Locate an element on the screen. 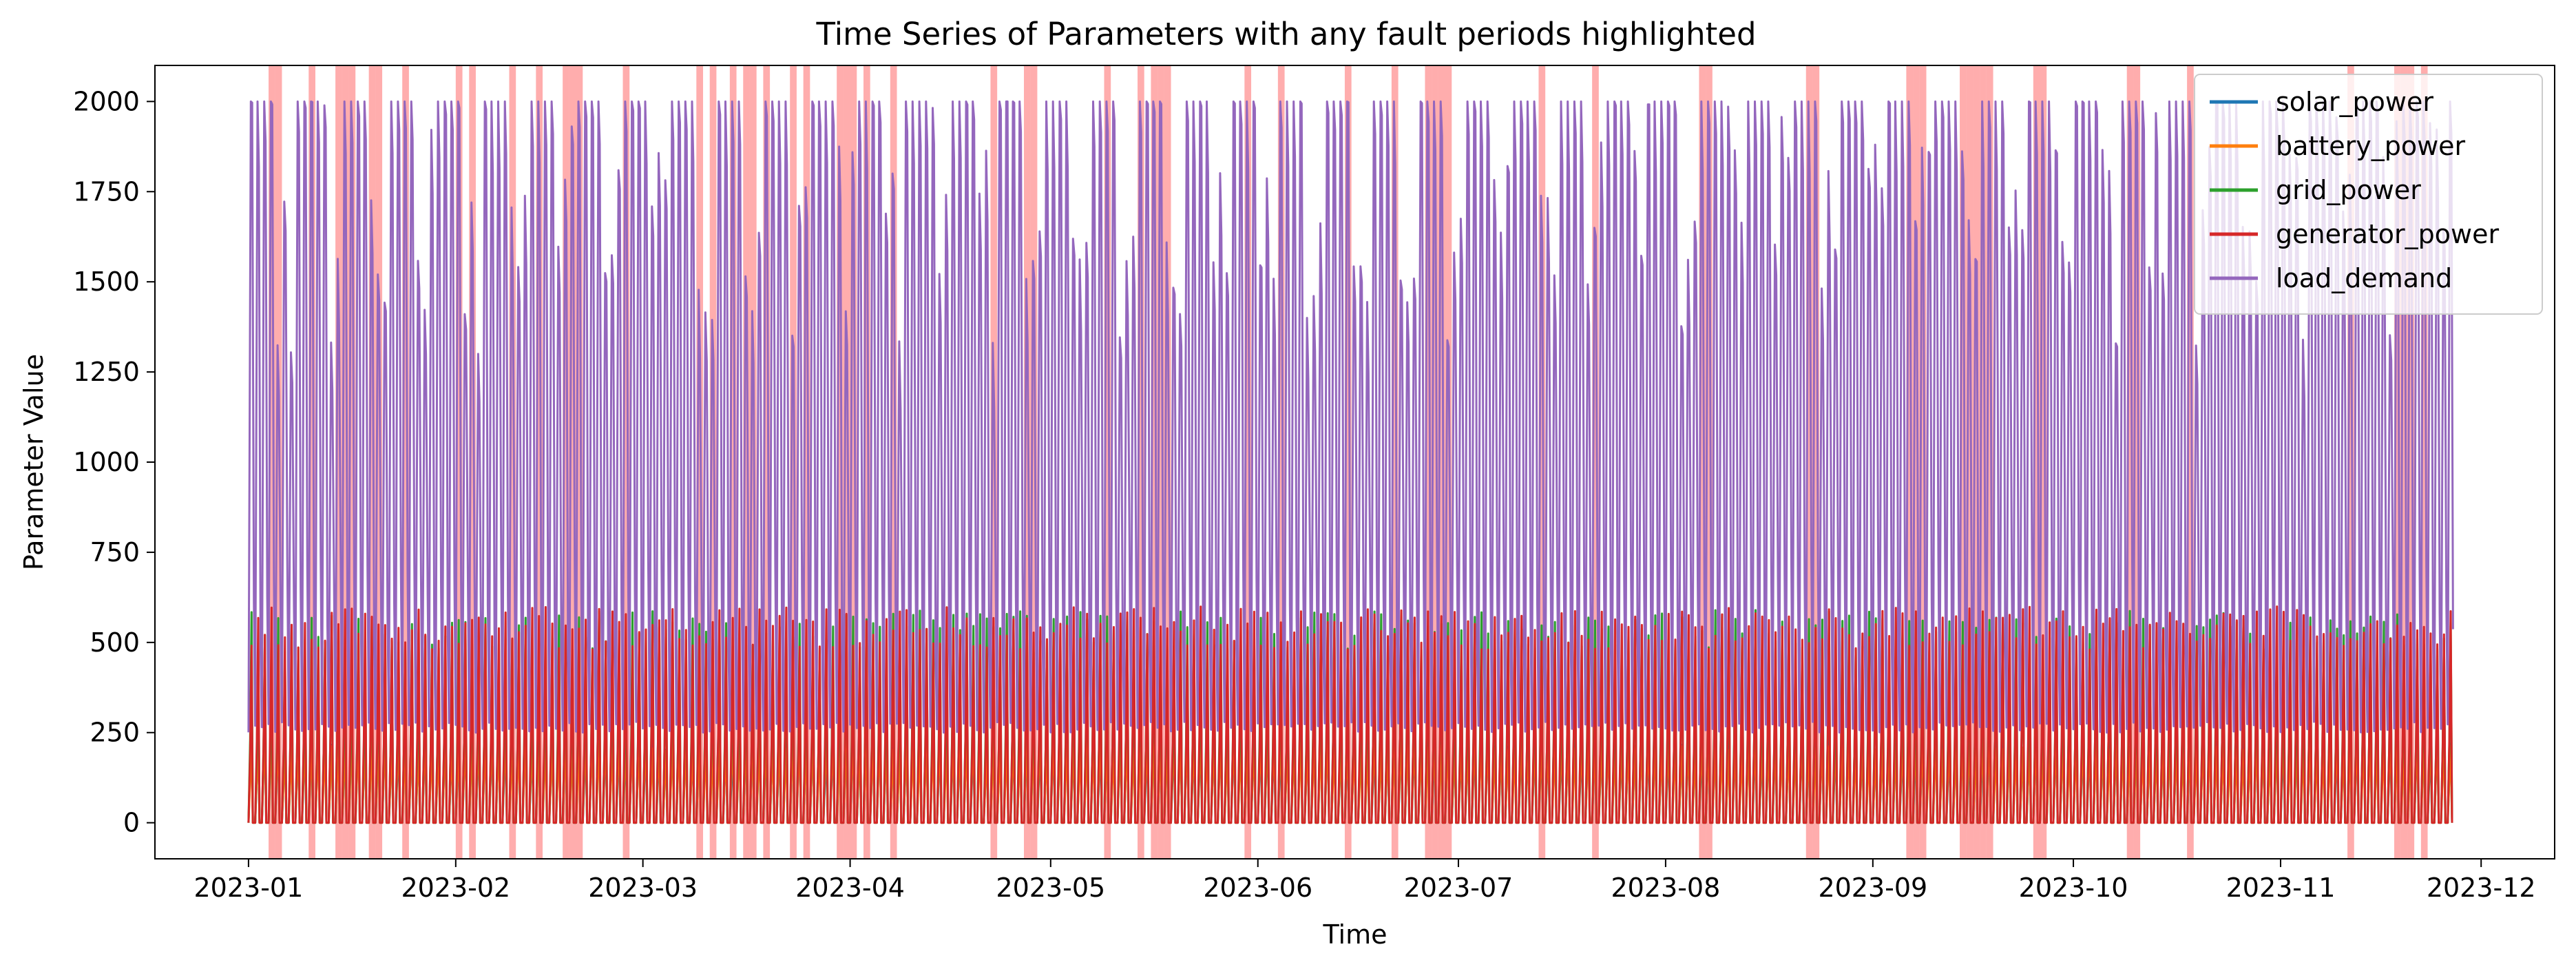 The height and width of the screenshot is (969, 2576). y-tick-label: 2000 is located at coordinates (106, 101).